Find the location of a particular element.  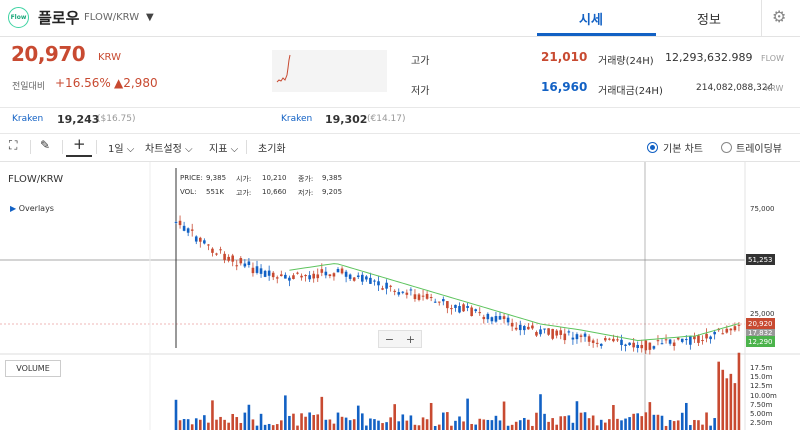

change-value: ▲2,980 is located at coordinates (136, 83).